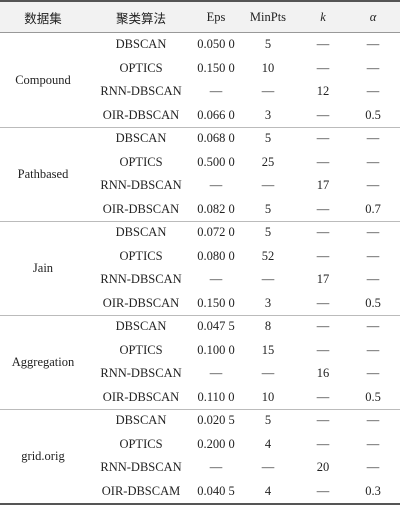 Image resolution: width=400 pixels, height=505 pixels. I want to click on header-cell: 数据集, so click(43, 18).